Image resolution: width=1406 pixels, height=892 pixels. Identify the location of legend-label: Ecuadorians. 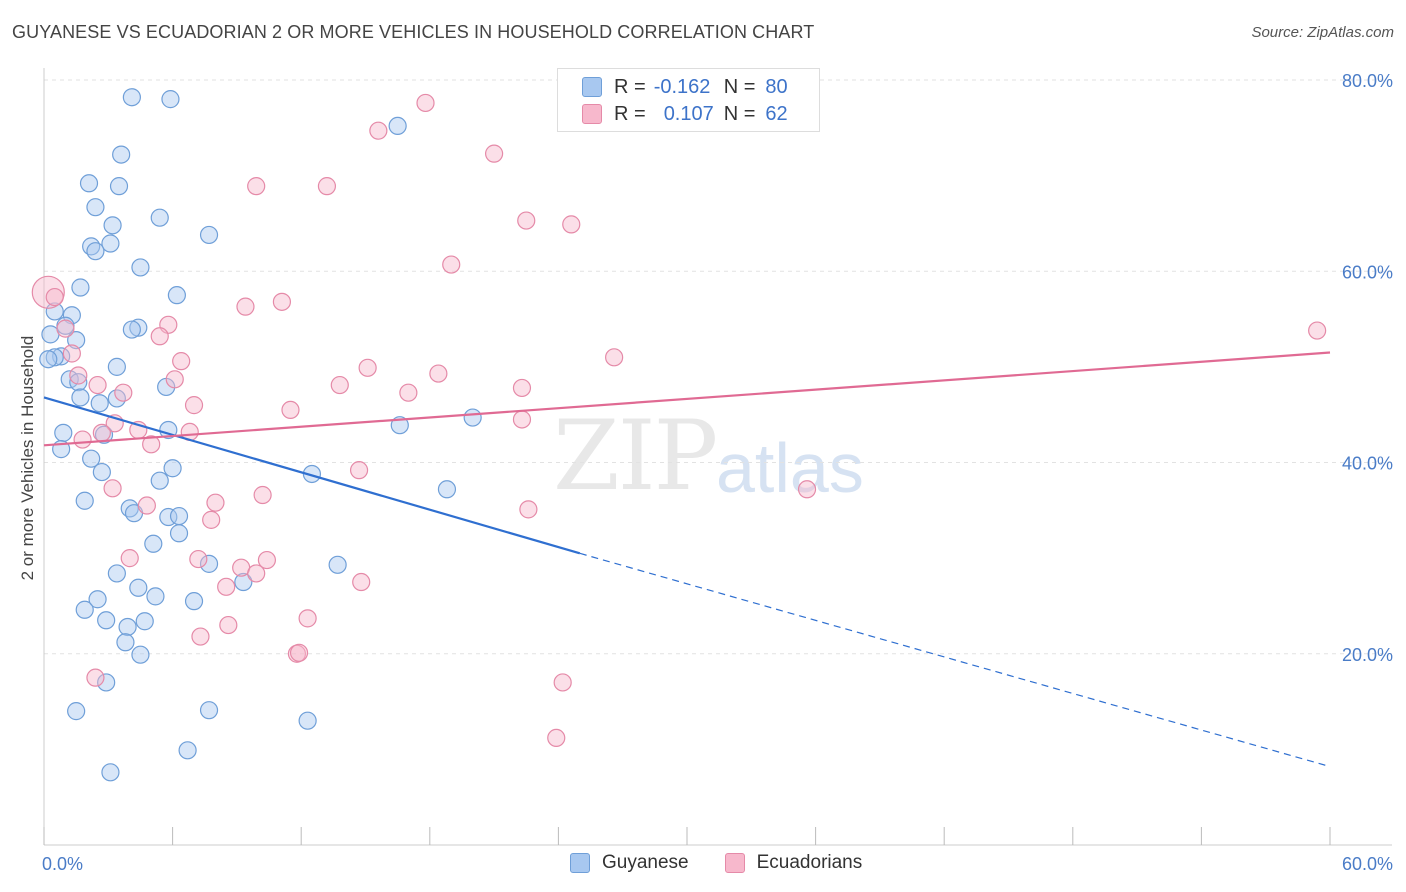
(809, 862).